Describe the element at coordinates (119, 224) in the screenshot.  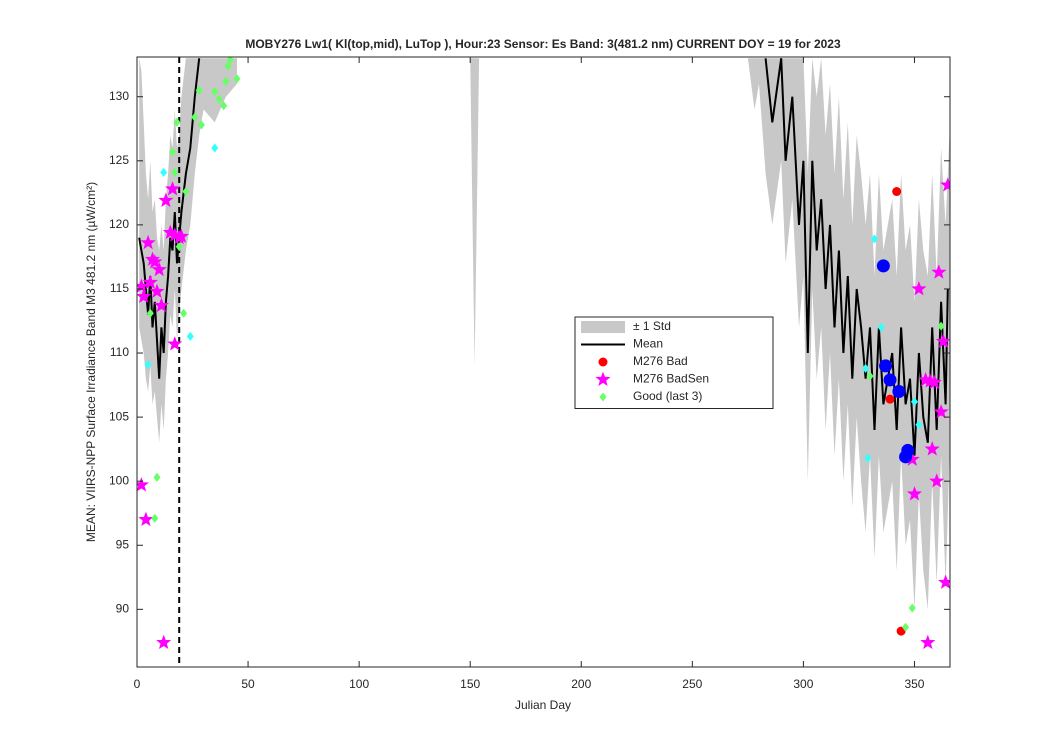
I see `y-tick-label: 120` at that location.